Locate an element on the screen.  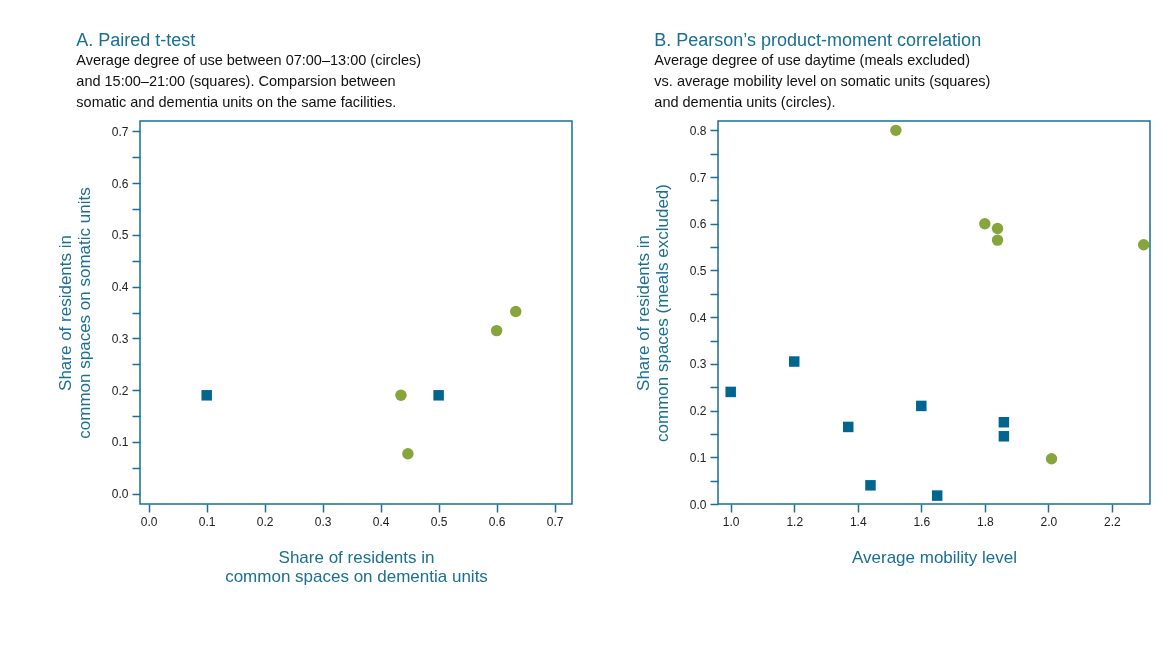
x-tick-label: 0.5 is located at coordinates (439, 521).